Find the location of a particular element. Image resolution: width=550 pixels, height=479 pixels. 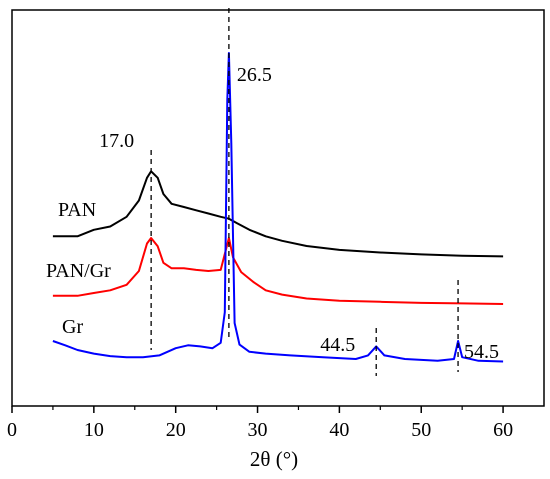

series-line-pan-gr is located at coordinates (278, 271).